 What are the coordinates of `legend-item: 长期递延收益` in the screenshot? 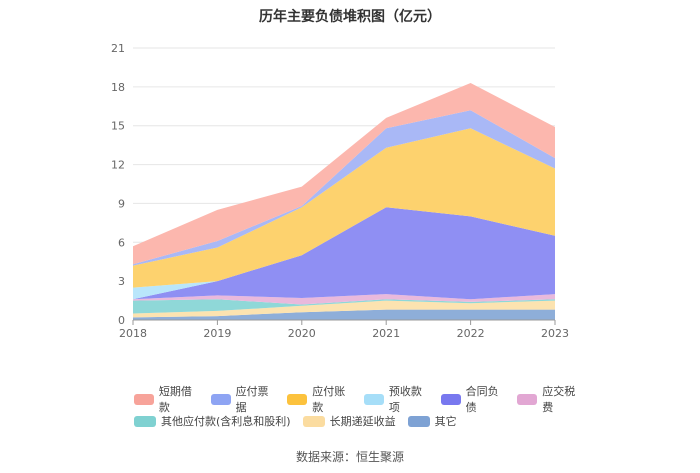 It's located at (349, 421).